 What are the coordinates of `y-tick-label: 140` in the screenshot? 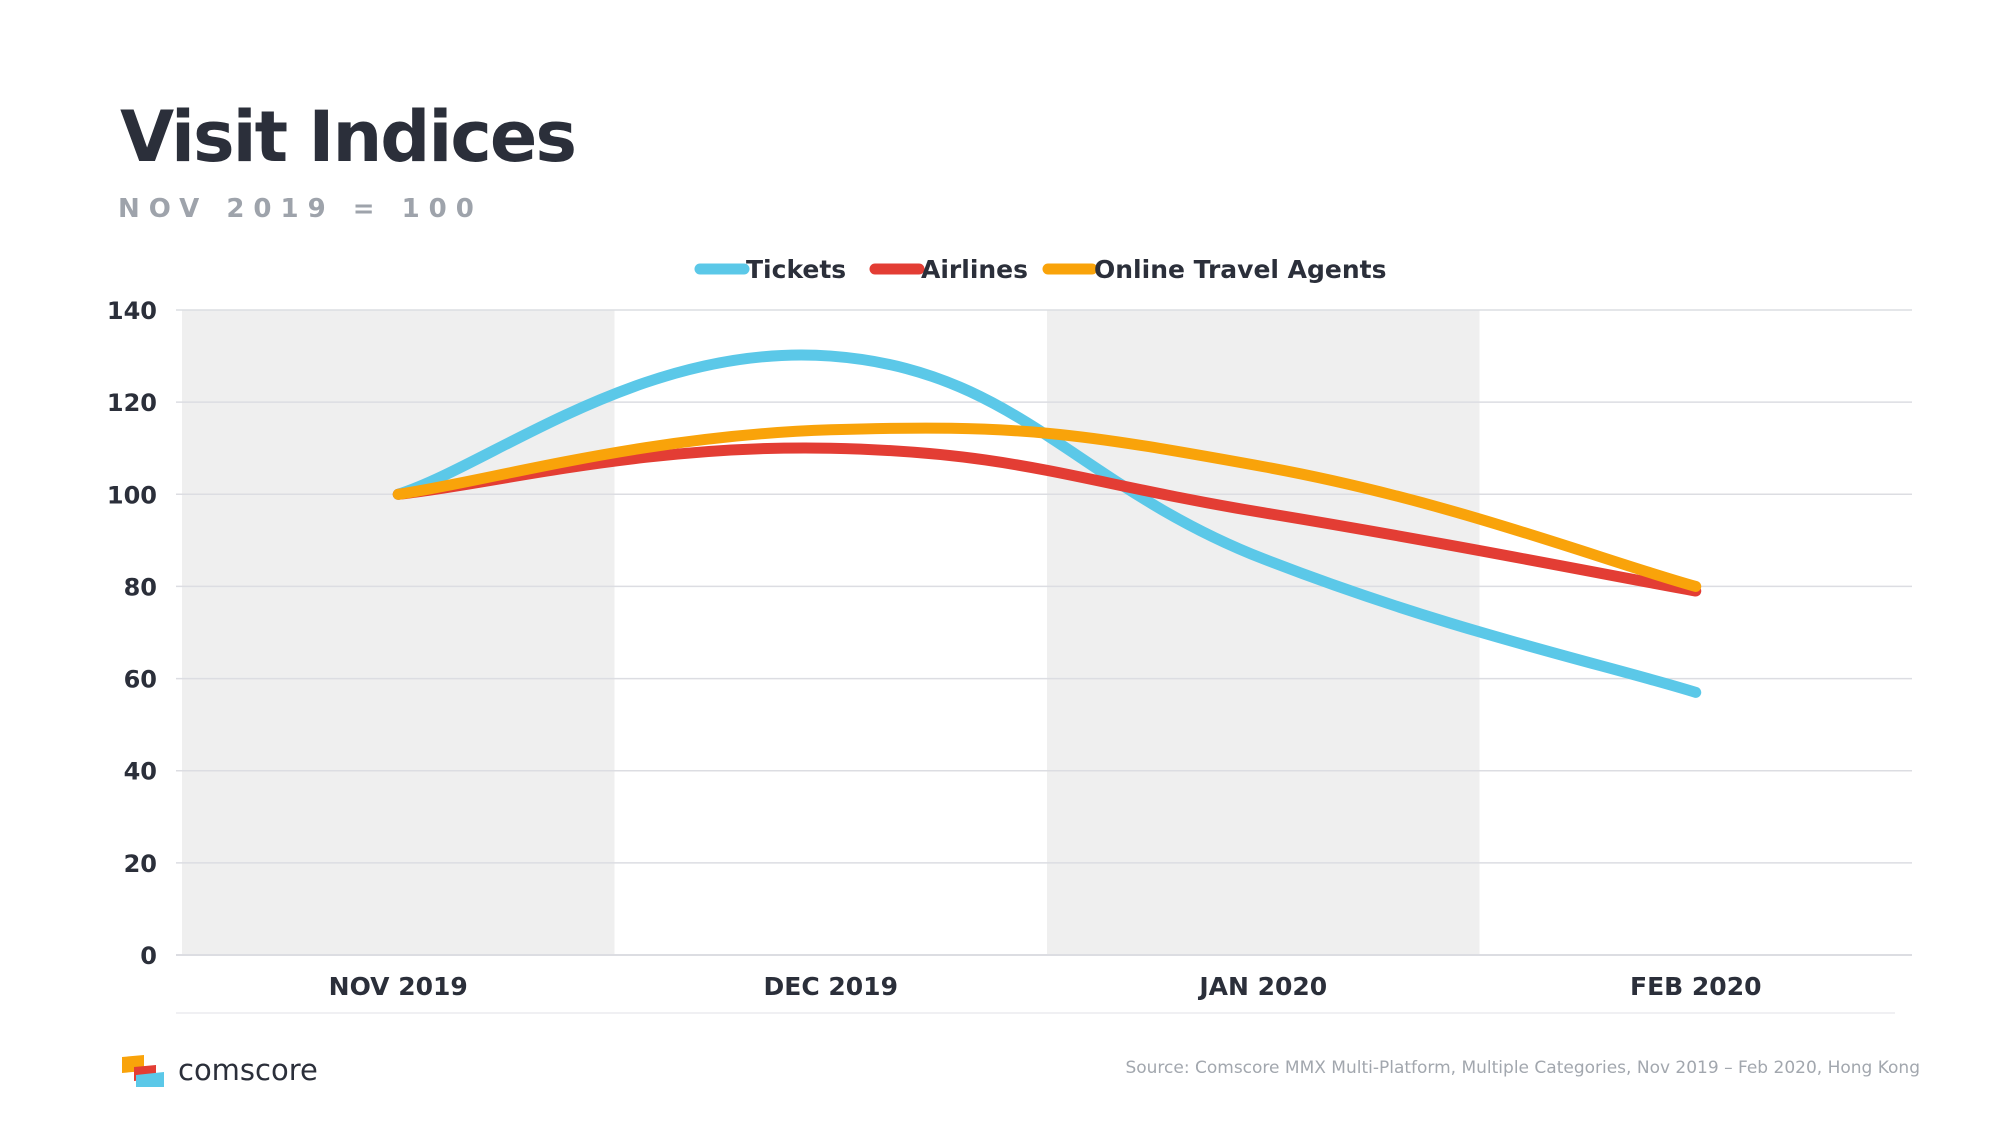 It's located at (132, 311).